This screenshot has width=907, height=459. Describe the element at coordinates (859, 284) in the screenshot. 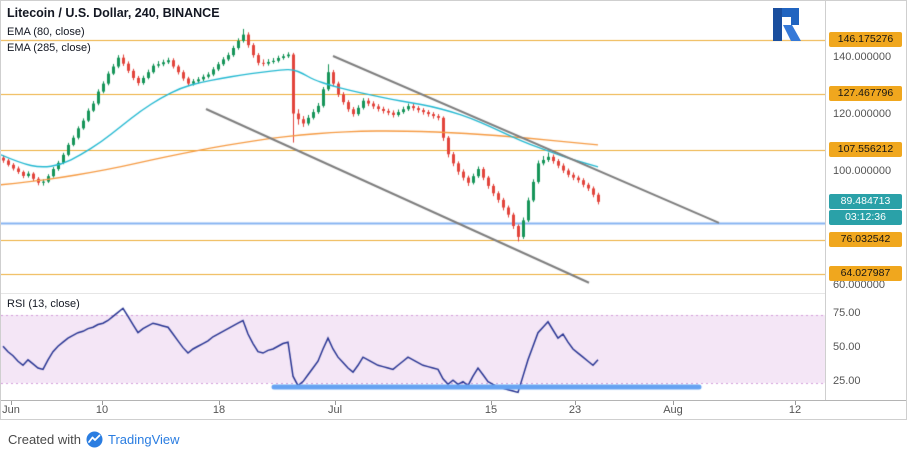

I see `price-axis-label: 60.000000` at that location.